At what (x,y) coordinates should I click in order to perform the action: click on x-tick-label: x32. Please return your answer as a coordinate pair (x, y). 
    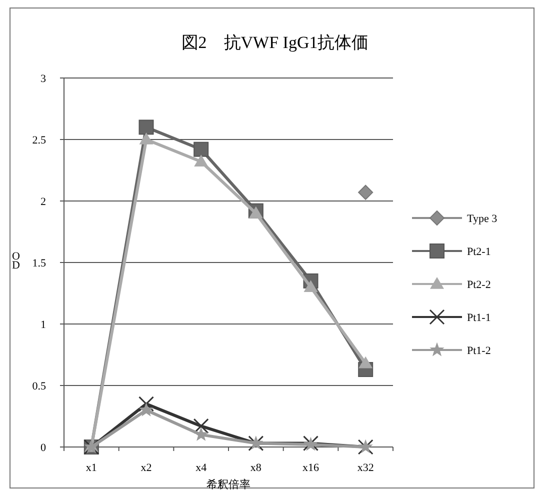
    Looking at the image, I should click on (365, 468).